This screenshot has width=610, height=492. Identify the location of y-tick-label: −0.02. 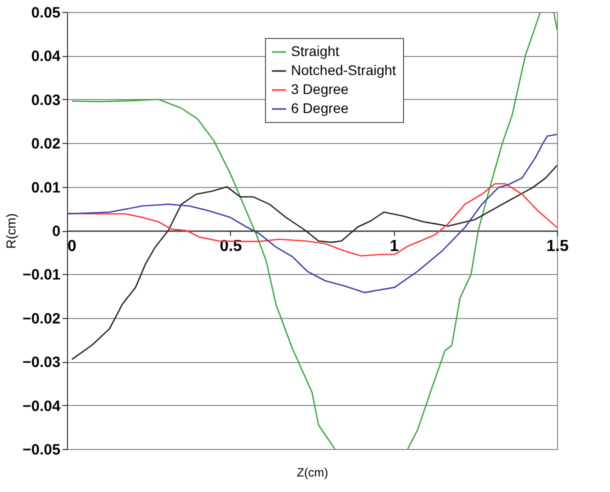
(41, 319).